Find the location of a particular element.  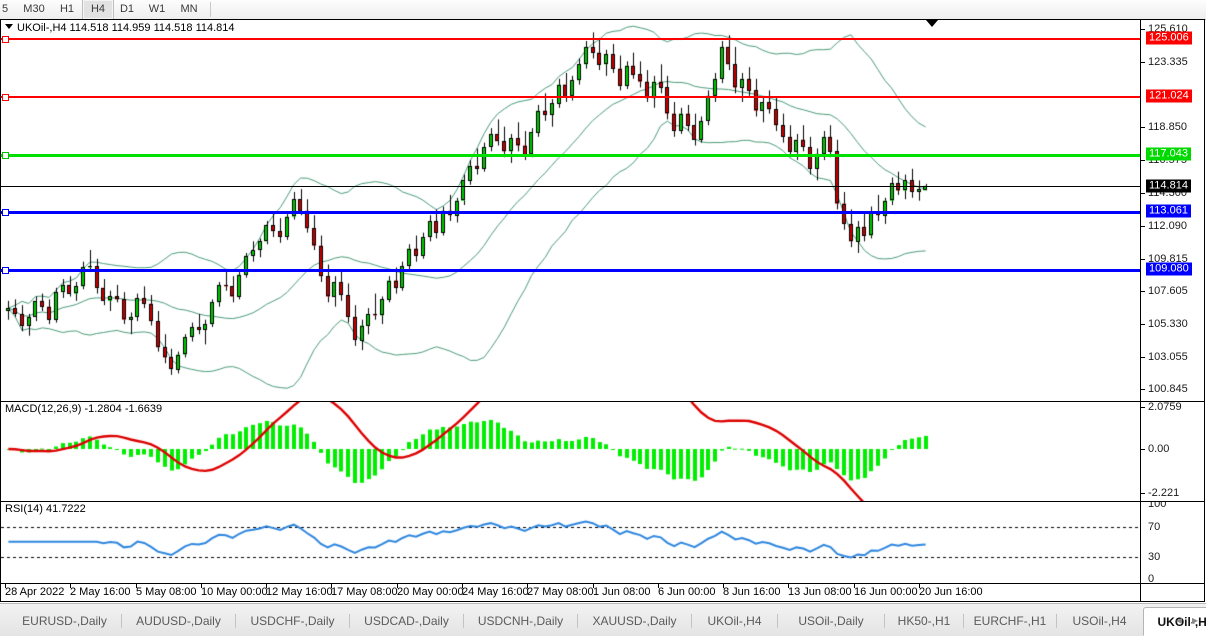

chart-tab-audusd-daily: AUDUSD-,Daily is located at coordinates (178, 621).